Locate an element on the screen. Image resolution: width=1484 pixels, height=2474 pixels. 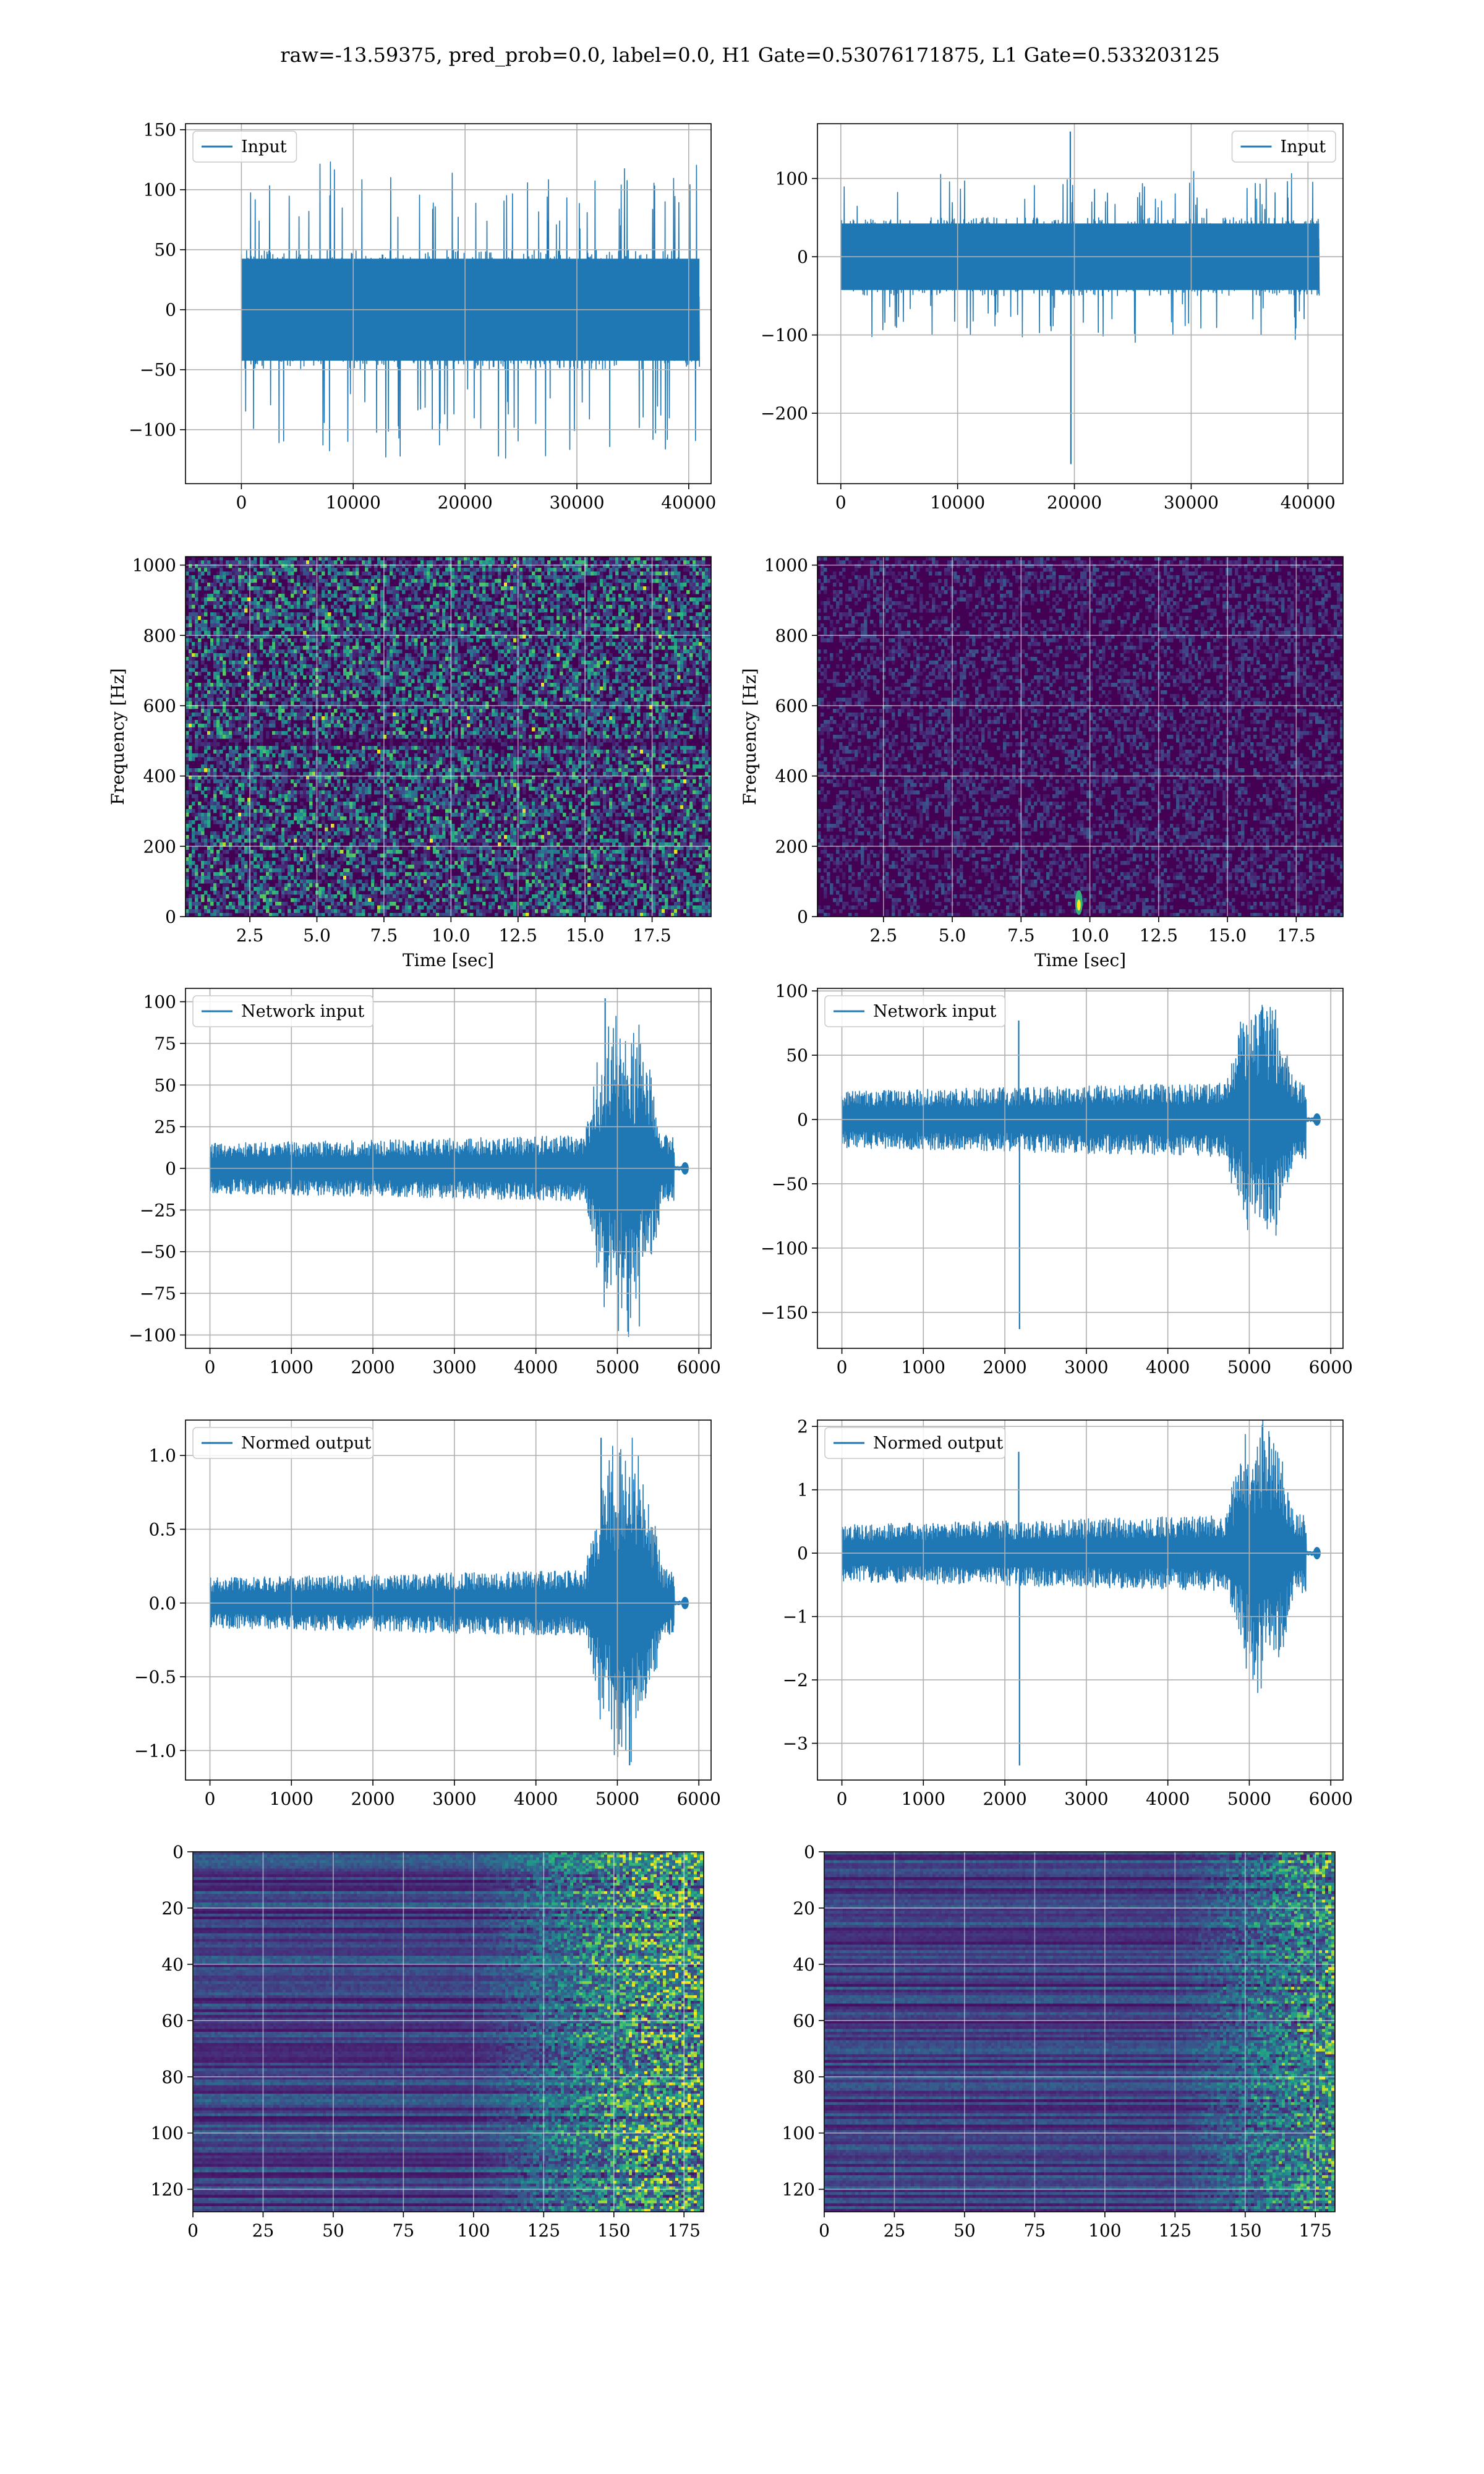
y-tick-label: 0 is located at coordinates (170, 310).